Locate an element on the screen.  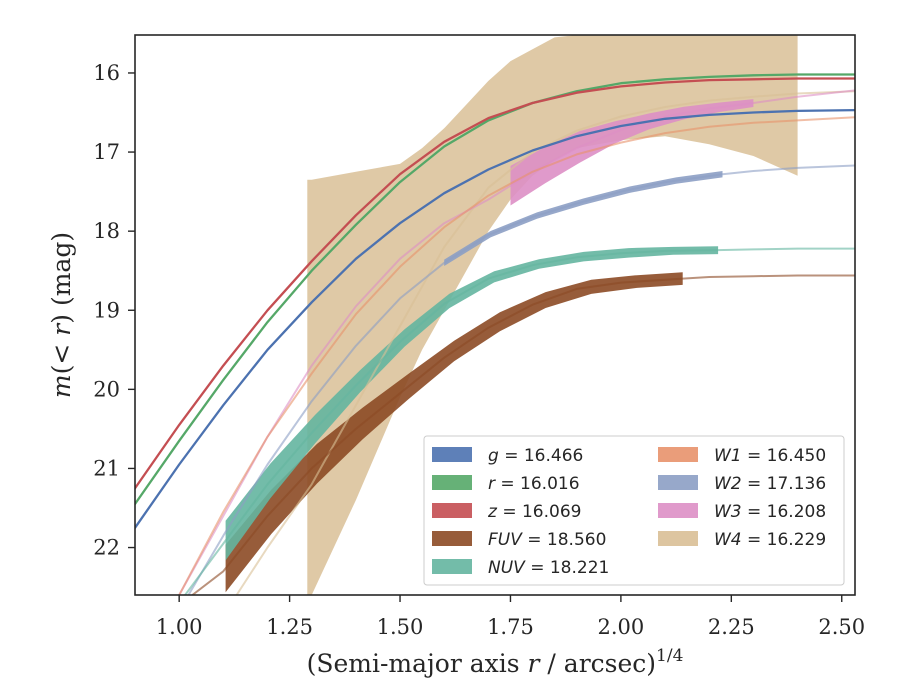
legend-swatch-w4 is located at coordinates (678, 538).